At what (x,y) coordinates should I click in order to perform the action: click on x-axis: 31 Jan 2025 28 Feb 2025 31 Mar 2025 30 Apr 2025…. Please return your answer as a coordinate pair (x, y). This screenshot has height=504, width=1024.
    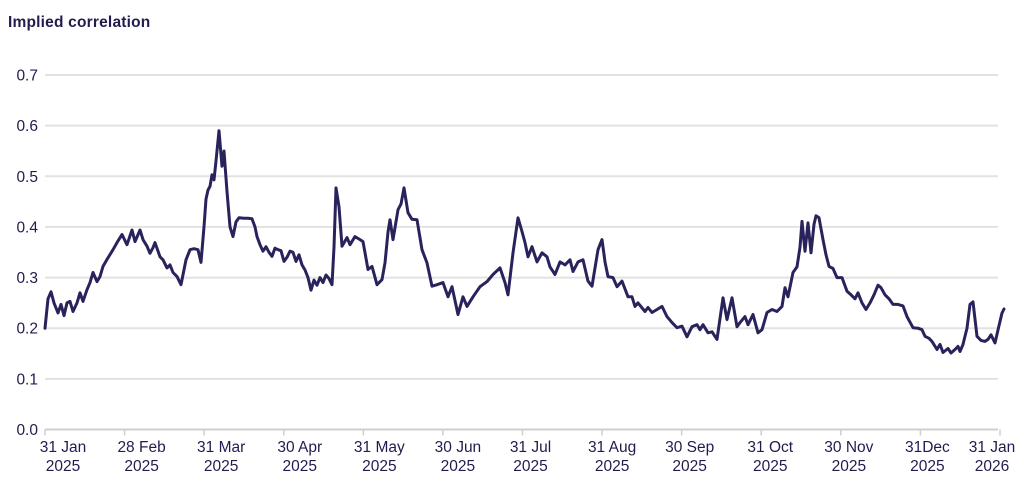
    Looking at the image, I should click on (528, 452).